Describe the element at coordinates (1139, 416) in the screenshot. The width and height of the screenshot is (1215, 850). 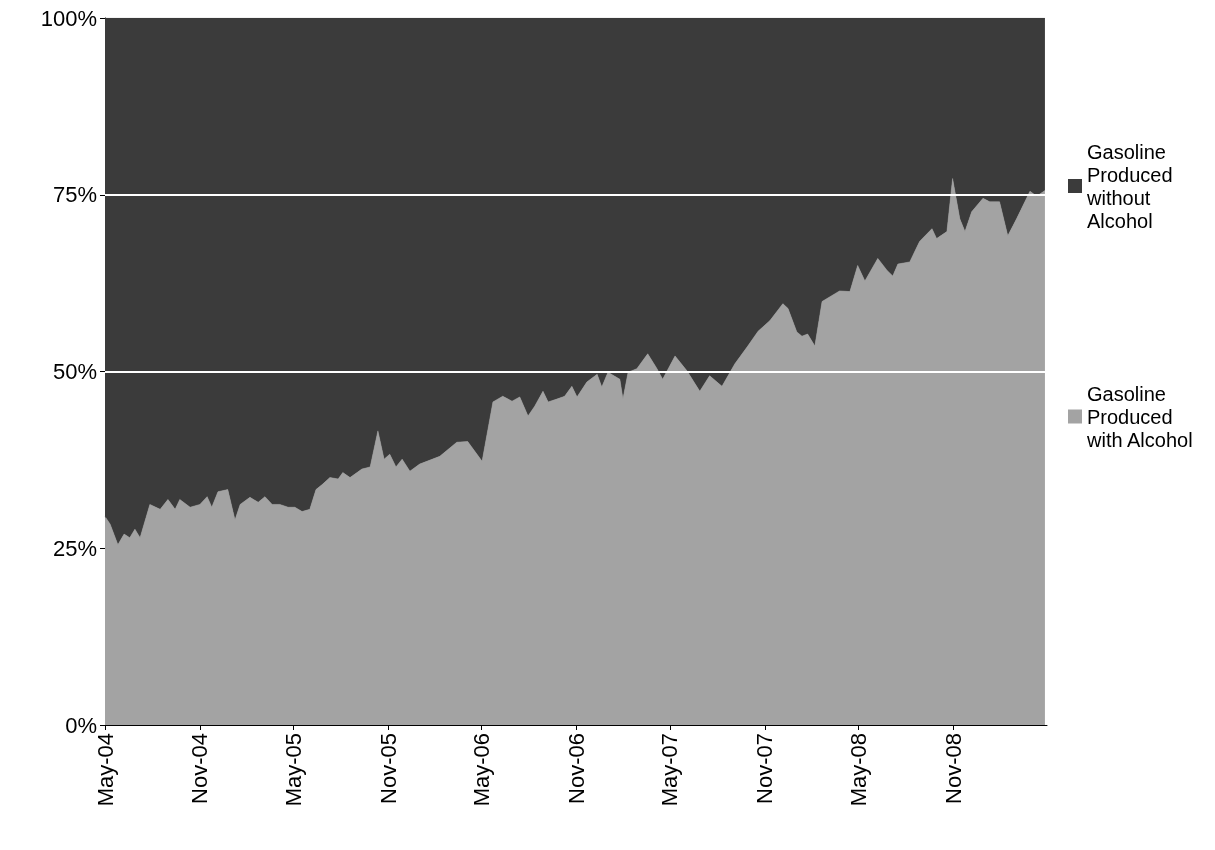
I see `legend-label: Gasoline Produced with Alcohol` at that location.